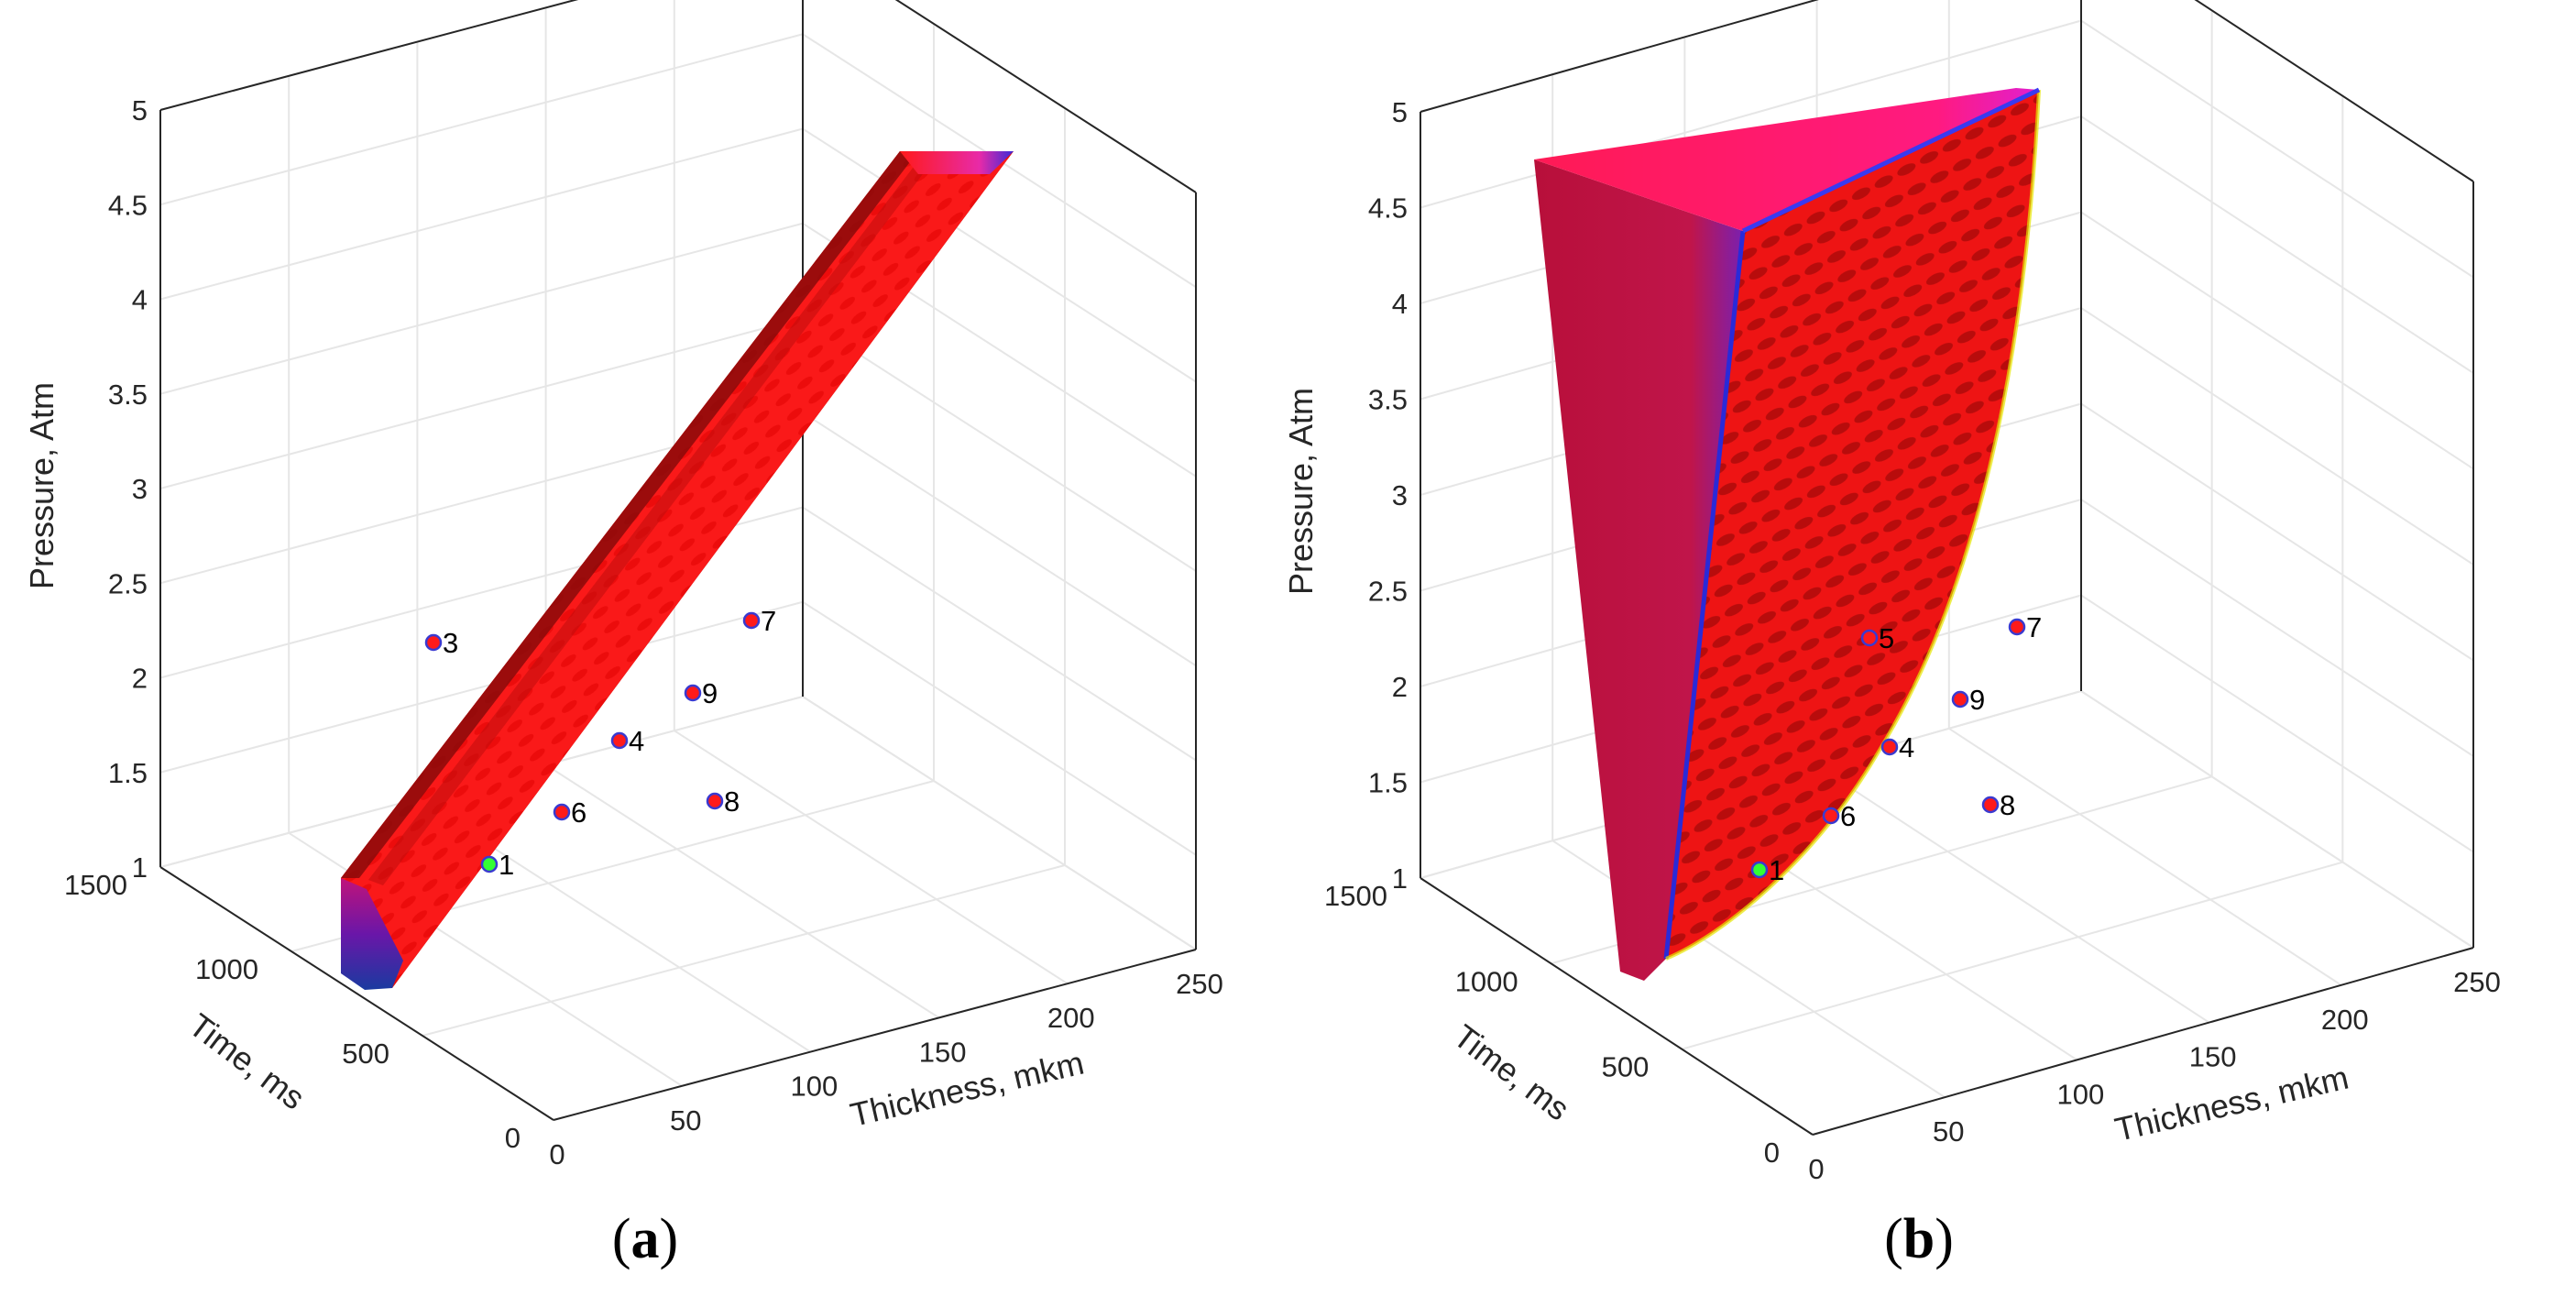 This screenshot has width=2576, height=1307. I want to click on chart-a-zlabel: Pressure, Atm, so click(41, 485).